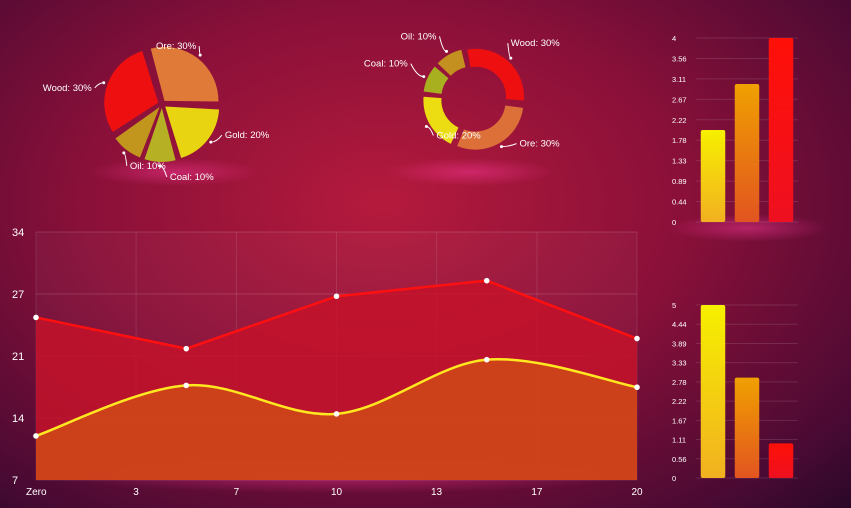 This screenshot has width=851, height=508. Describe the element at coordinates (674, 222) in the screenshot. I see `bar-top-tick-label: 0` at that location.